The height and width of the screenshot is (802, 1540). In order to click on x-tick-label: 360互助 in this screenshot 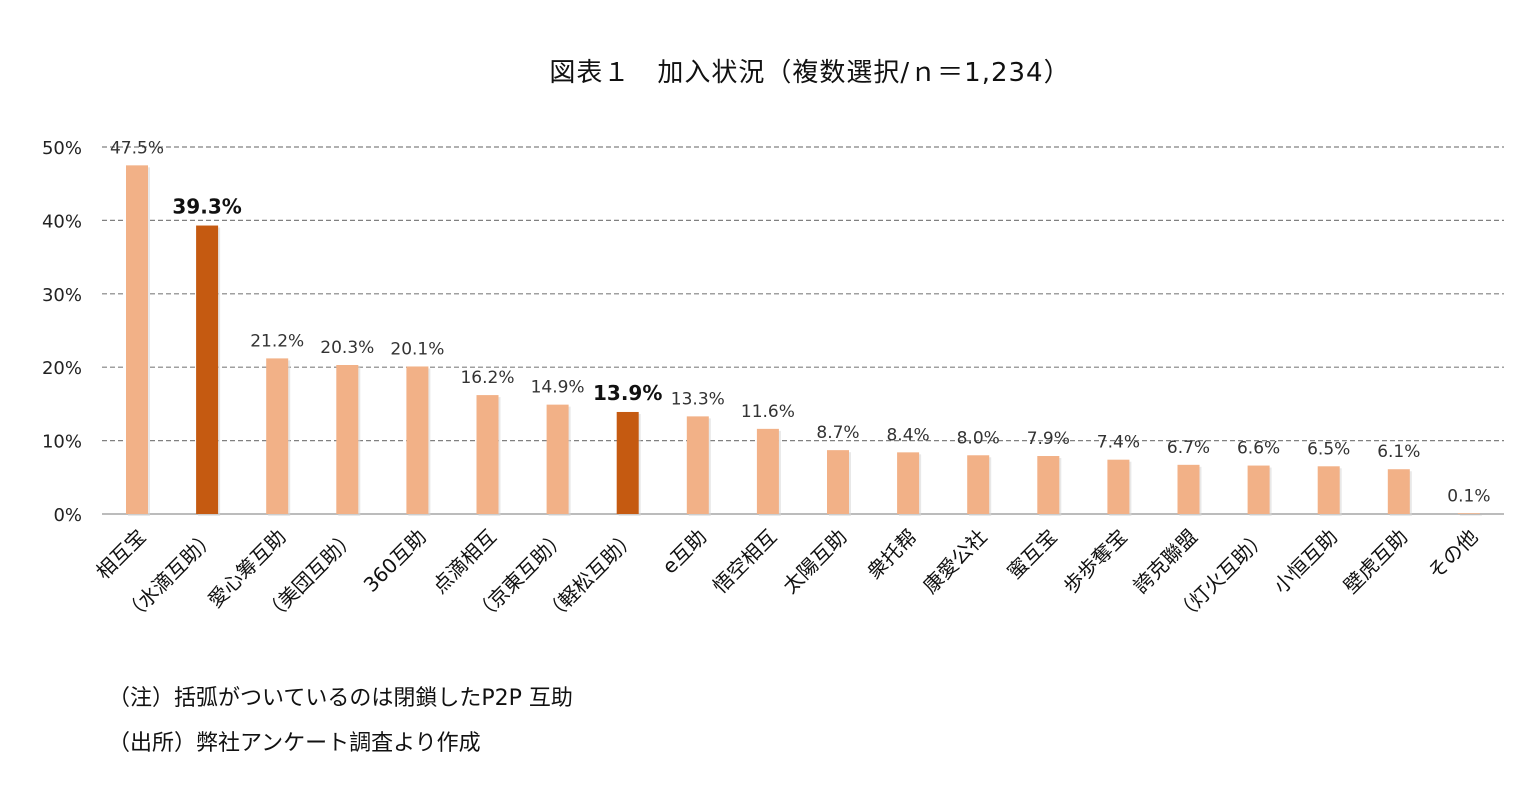, I will do `click(395, 561)`.